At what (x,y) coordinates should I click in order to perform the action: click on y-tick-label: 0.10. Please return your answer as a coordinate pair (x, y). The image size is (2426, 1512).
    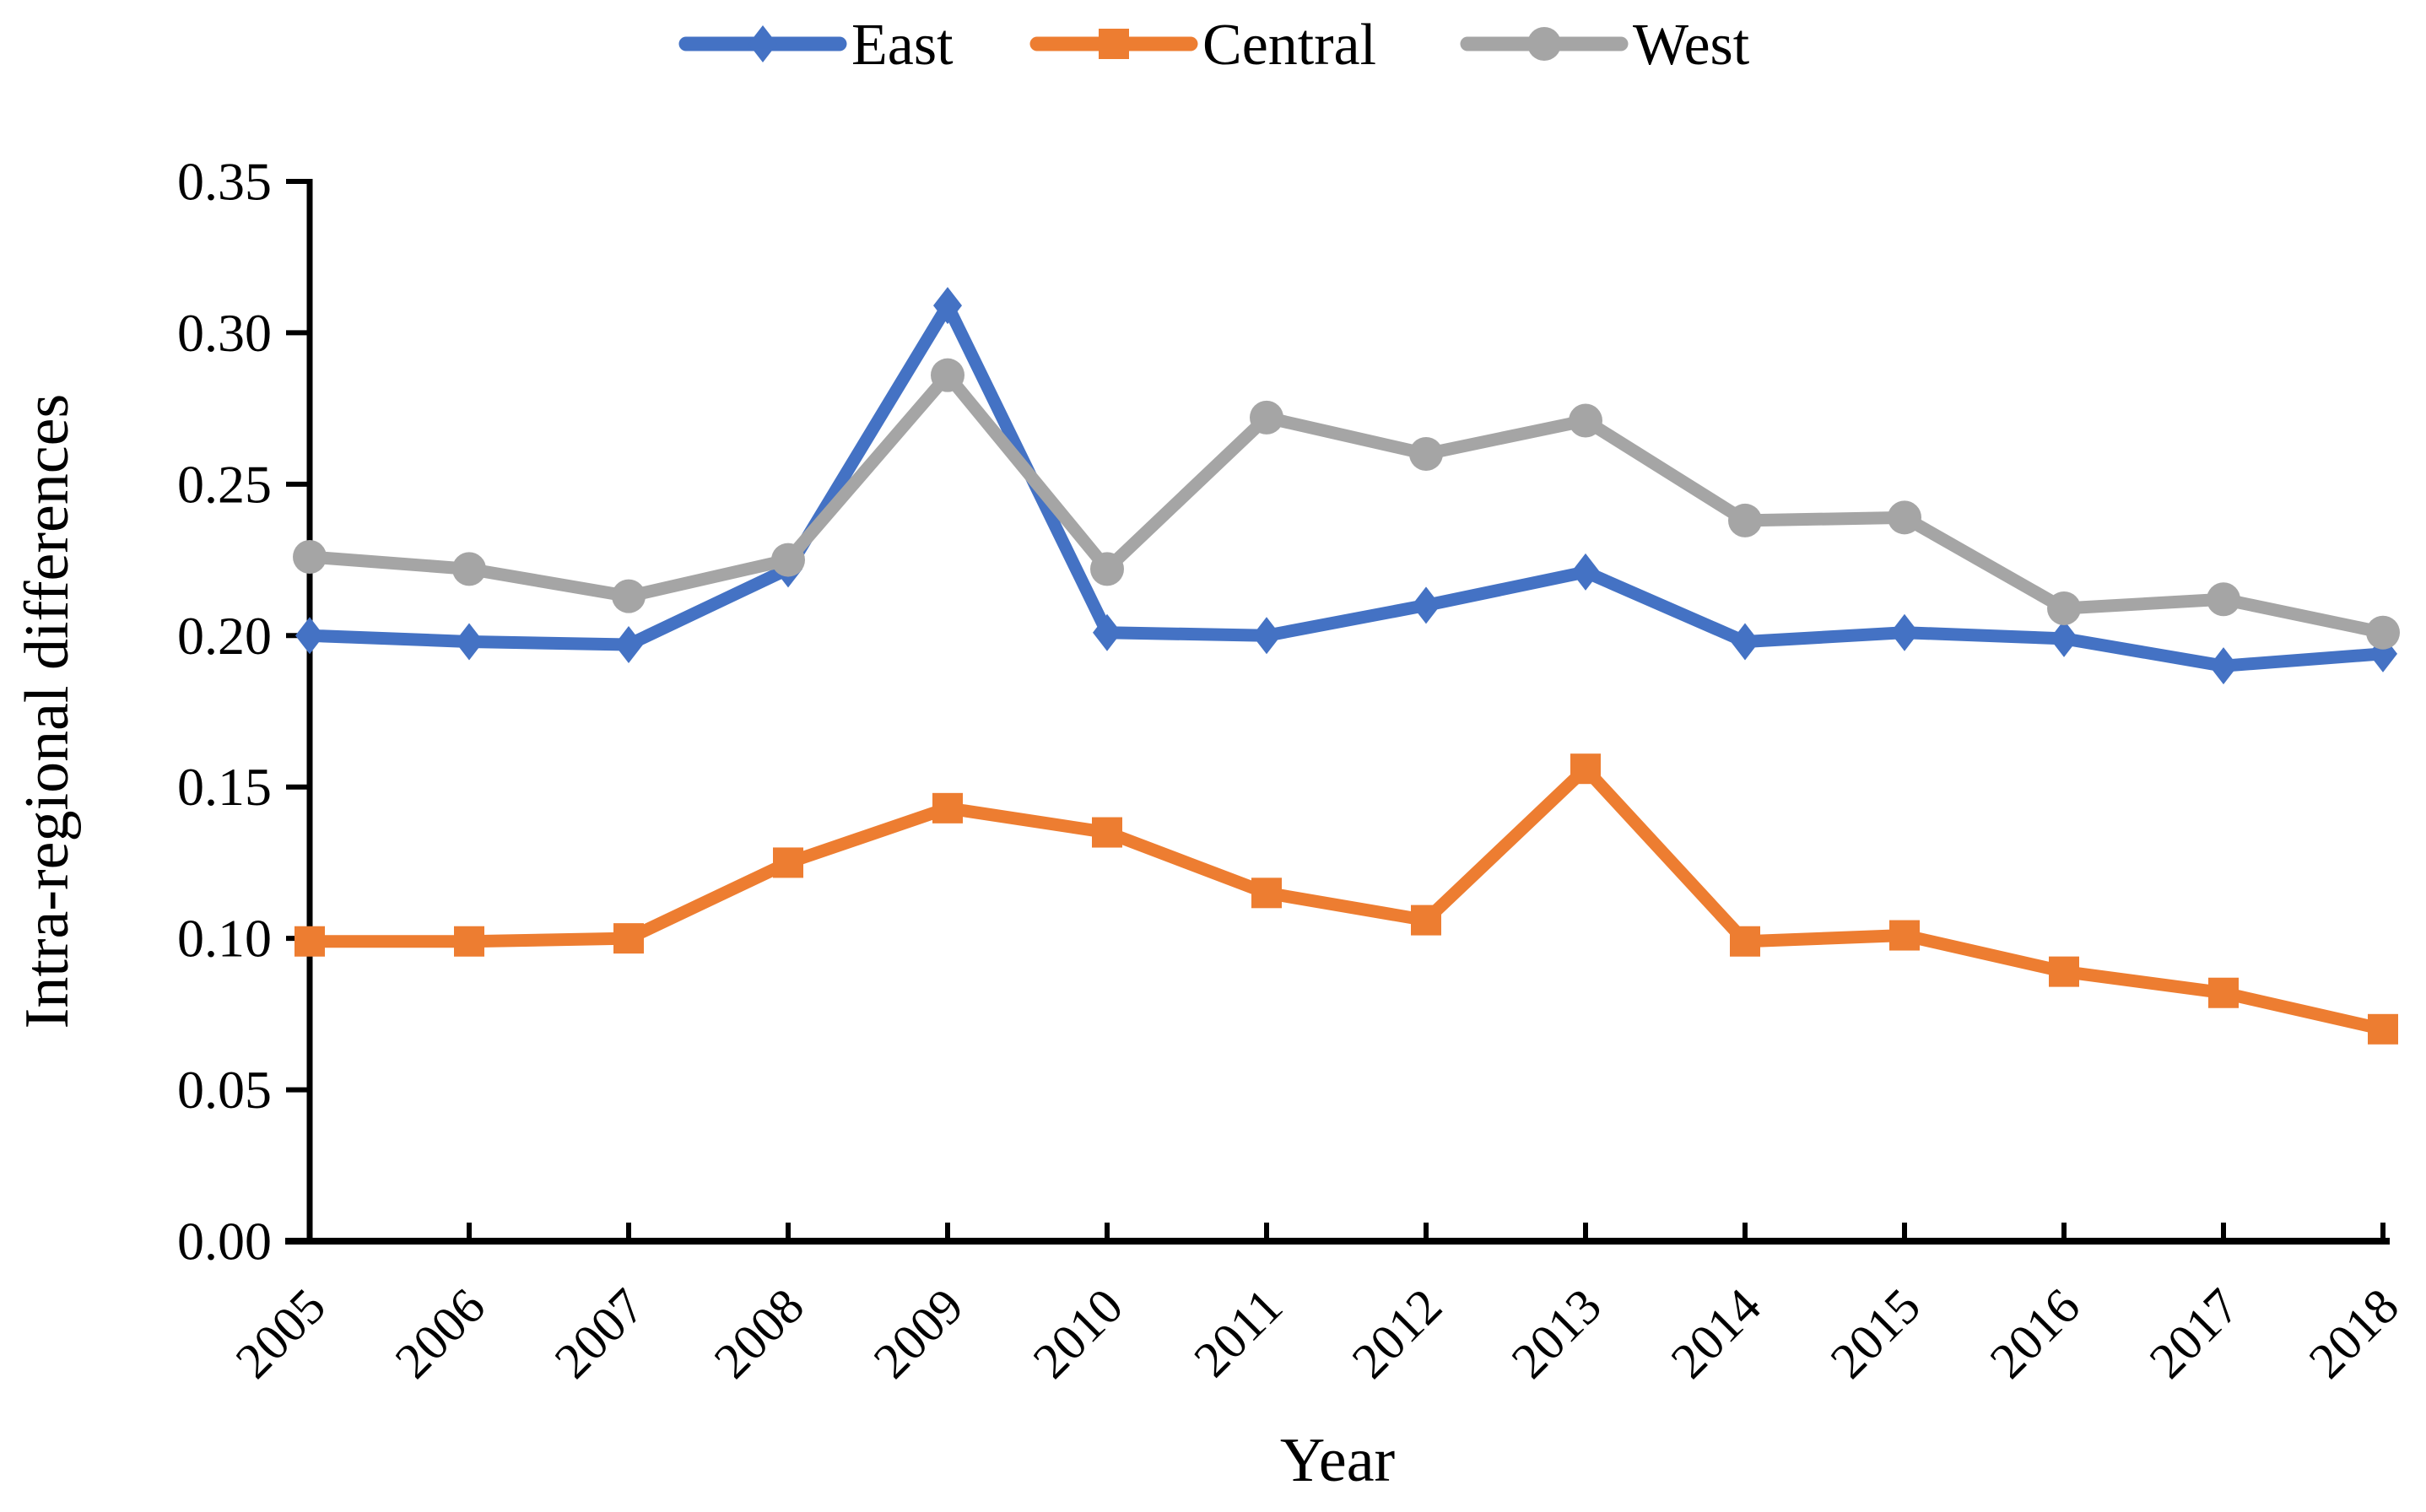
    Looking at the image, I should click on (224, 939).